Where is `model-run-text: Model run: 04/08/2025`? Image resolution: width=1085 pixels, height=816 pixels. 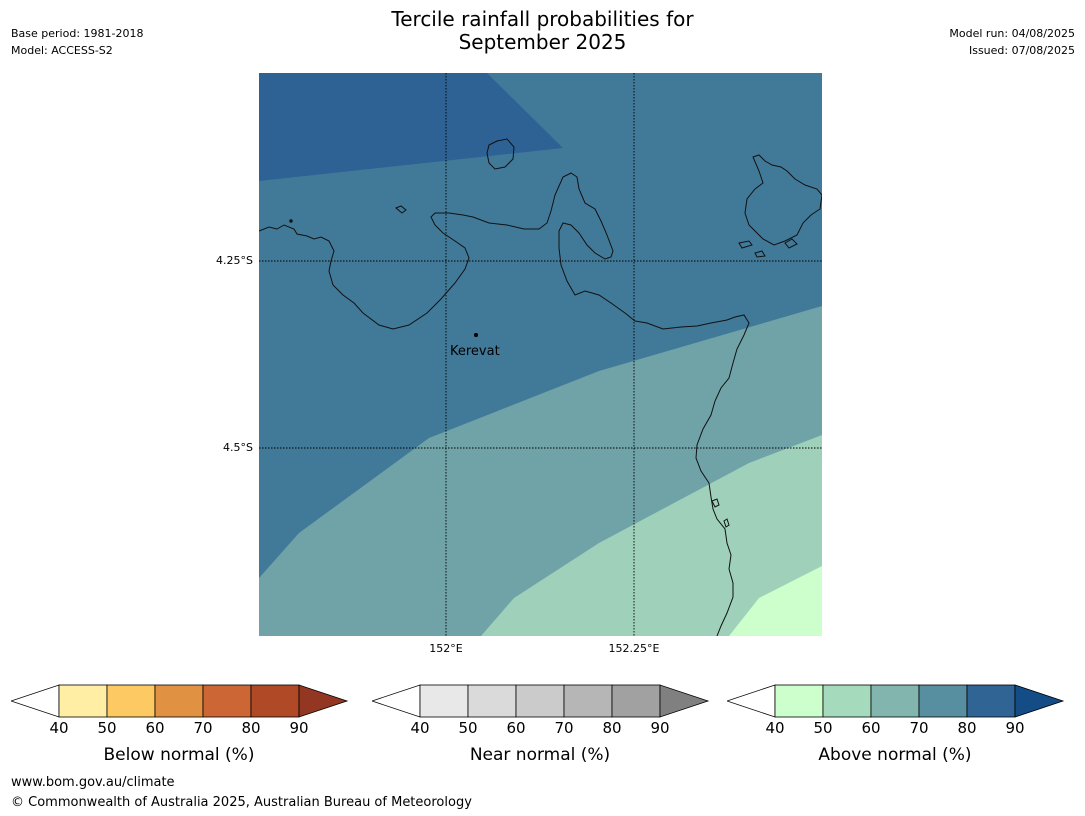
model-run-text: Model run: 04/08/2025 is located at coordinates (1012, 33).